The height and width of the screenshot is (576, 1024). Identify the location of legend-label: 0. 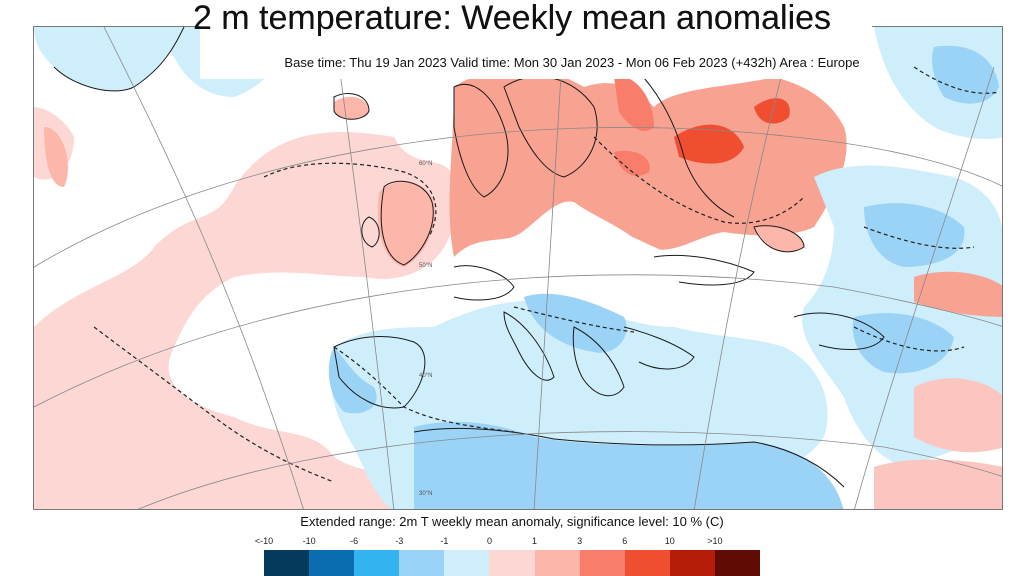
(489, 541).